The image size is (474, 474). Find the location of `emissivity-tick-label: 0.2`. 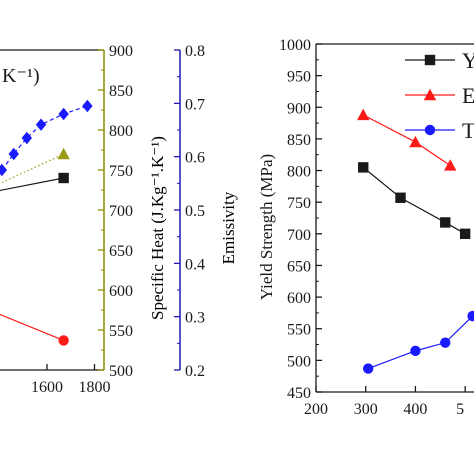

emissivity-tick-label: 0.2 is located at coordinates (195, 371).